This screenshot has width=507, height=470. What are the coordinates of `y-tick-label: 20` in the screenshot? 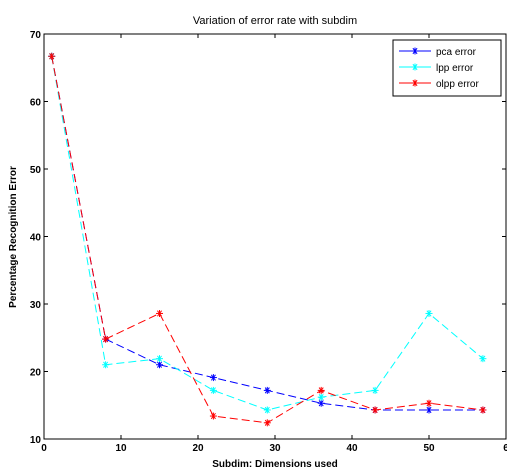 It's located at (36, 373).